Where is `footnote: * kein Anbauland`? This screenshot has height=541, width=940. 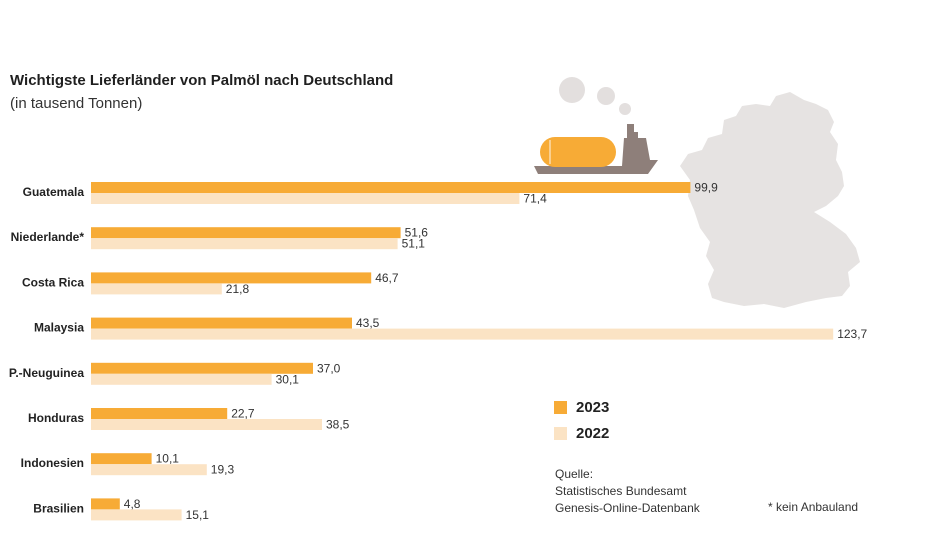 footnote: * kein Anbauland is located at coordinates (813, 507).